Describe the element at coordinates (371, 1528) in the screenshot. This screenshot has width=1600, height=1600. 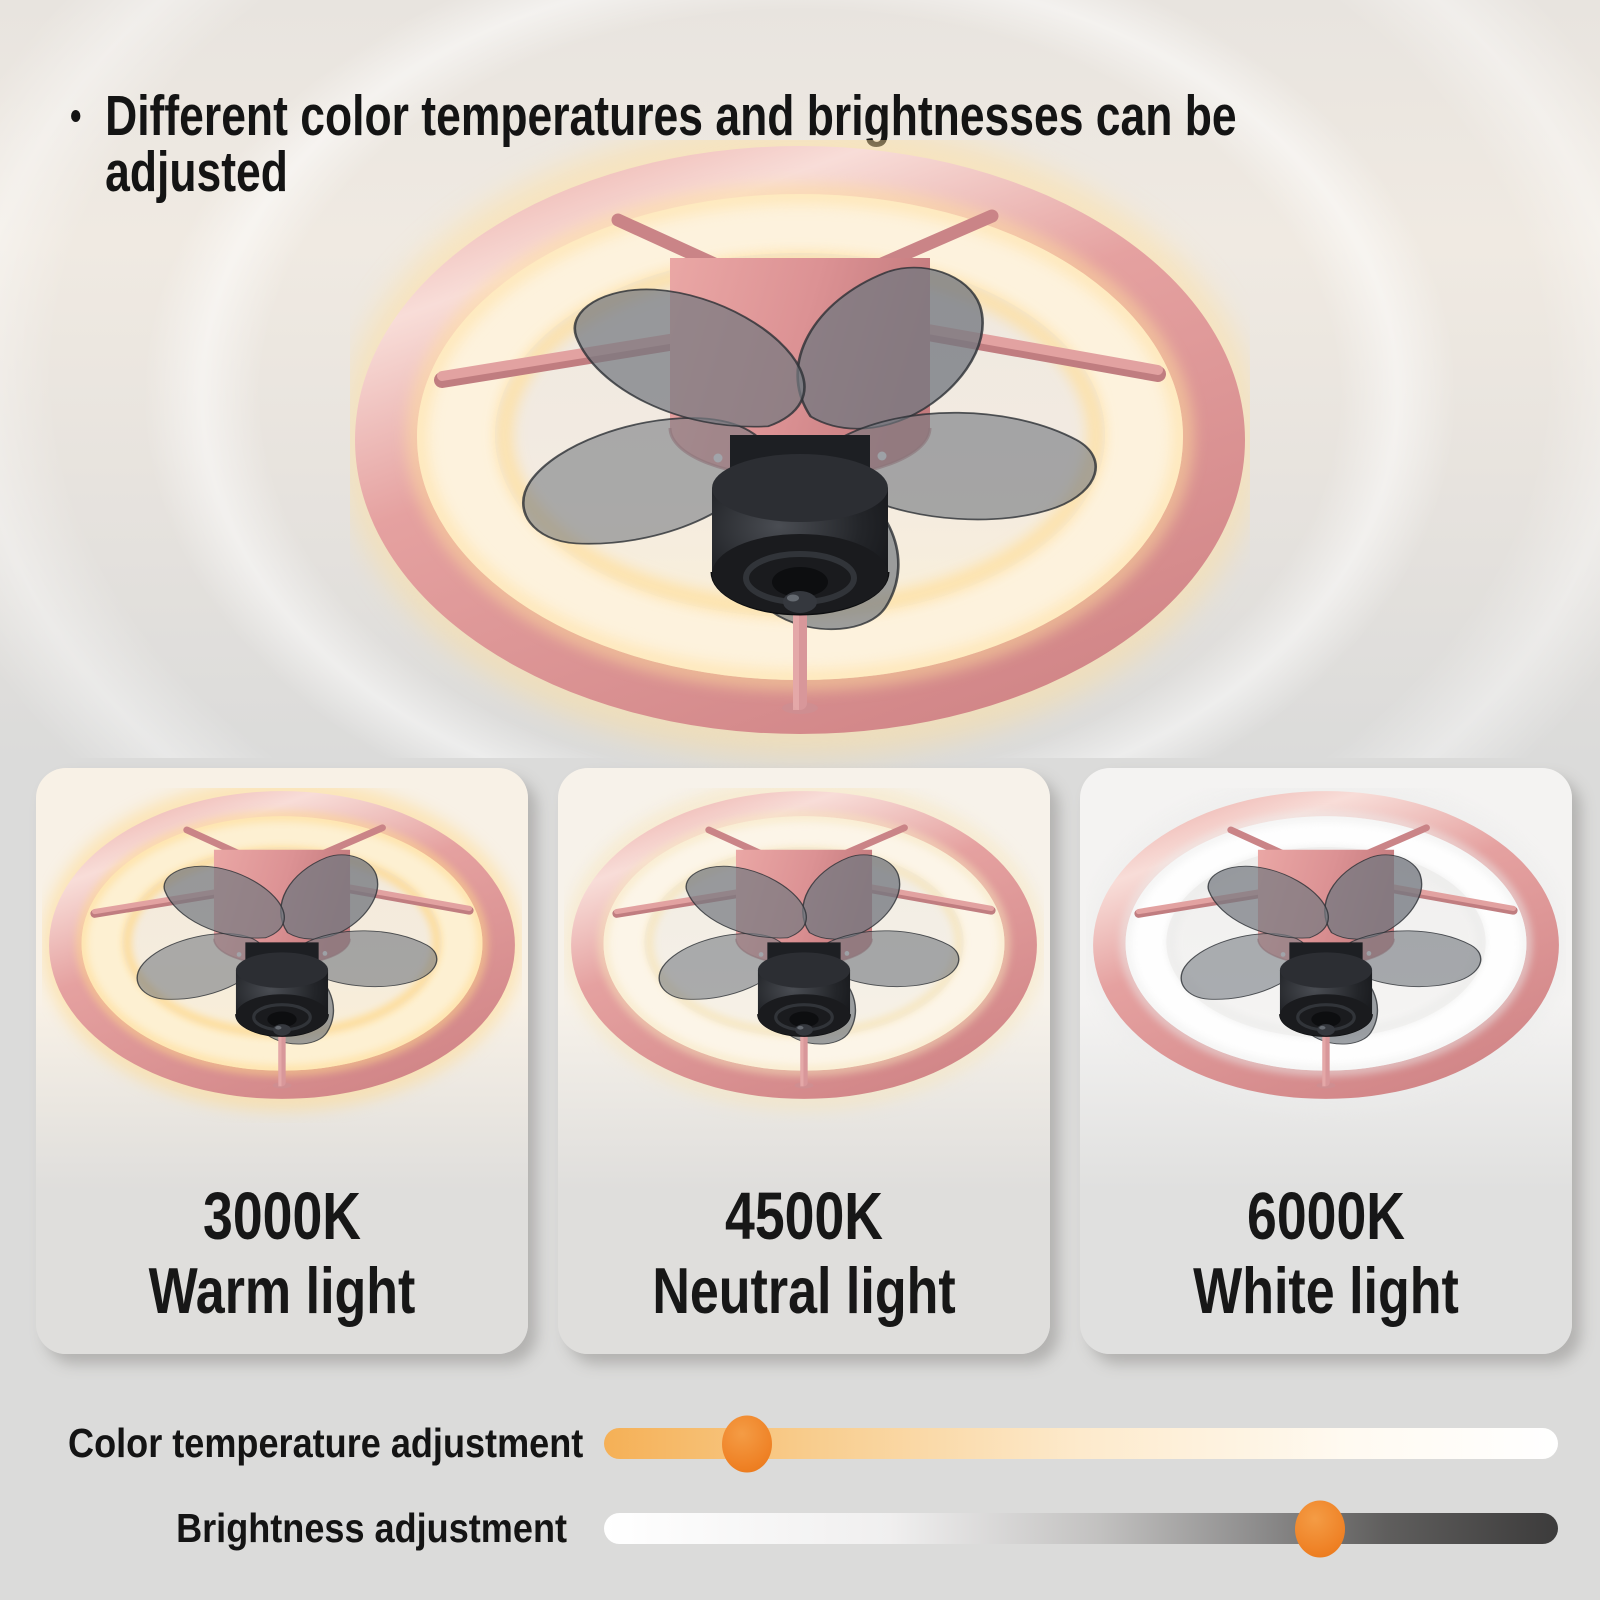
I see `brightness-slider-label: Brightness adjustment` at that location.